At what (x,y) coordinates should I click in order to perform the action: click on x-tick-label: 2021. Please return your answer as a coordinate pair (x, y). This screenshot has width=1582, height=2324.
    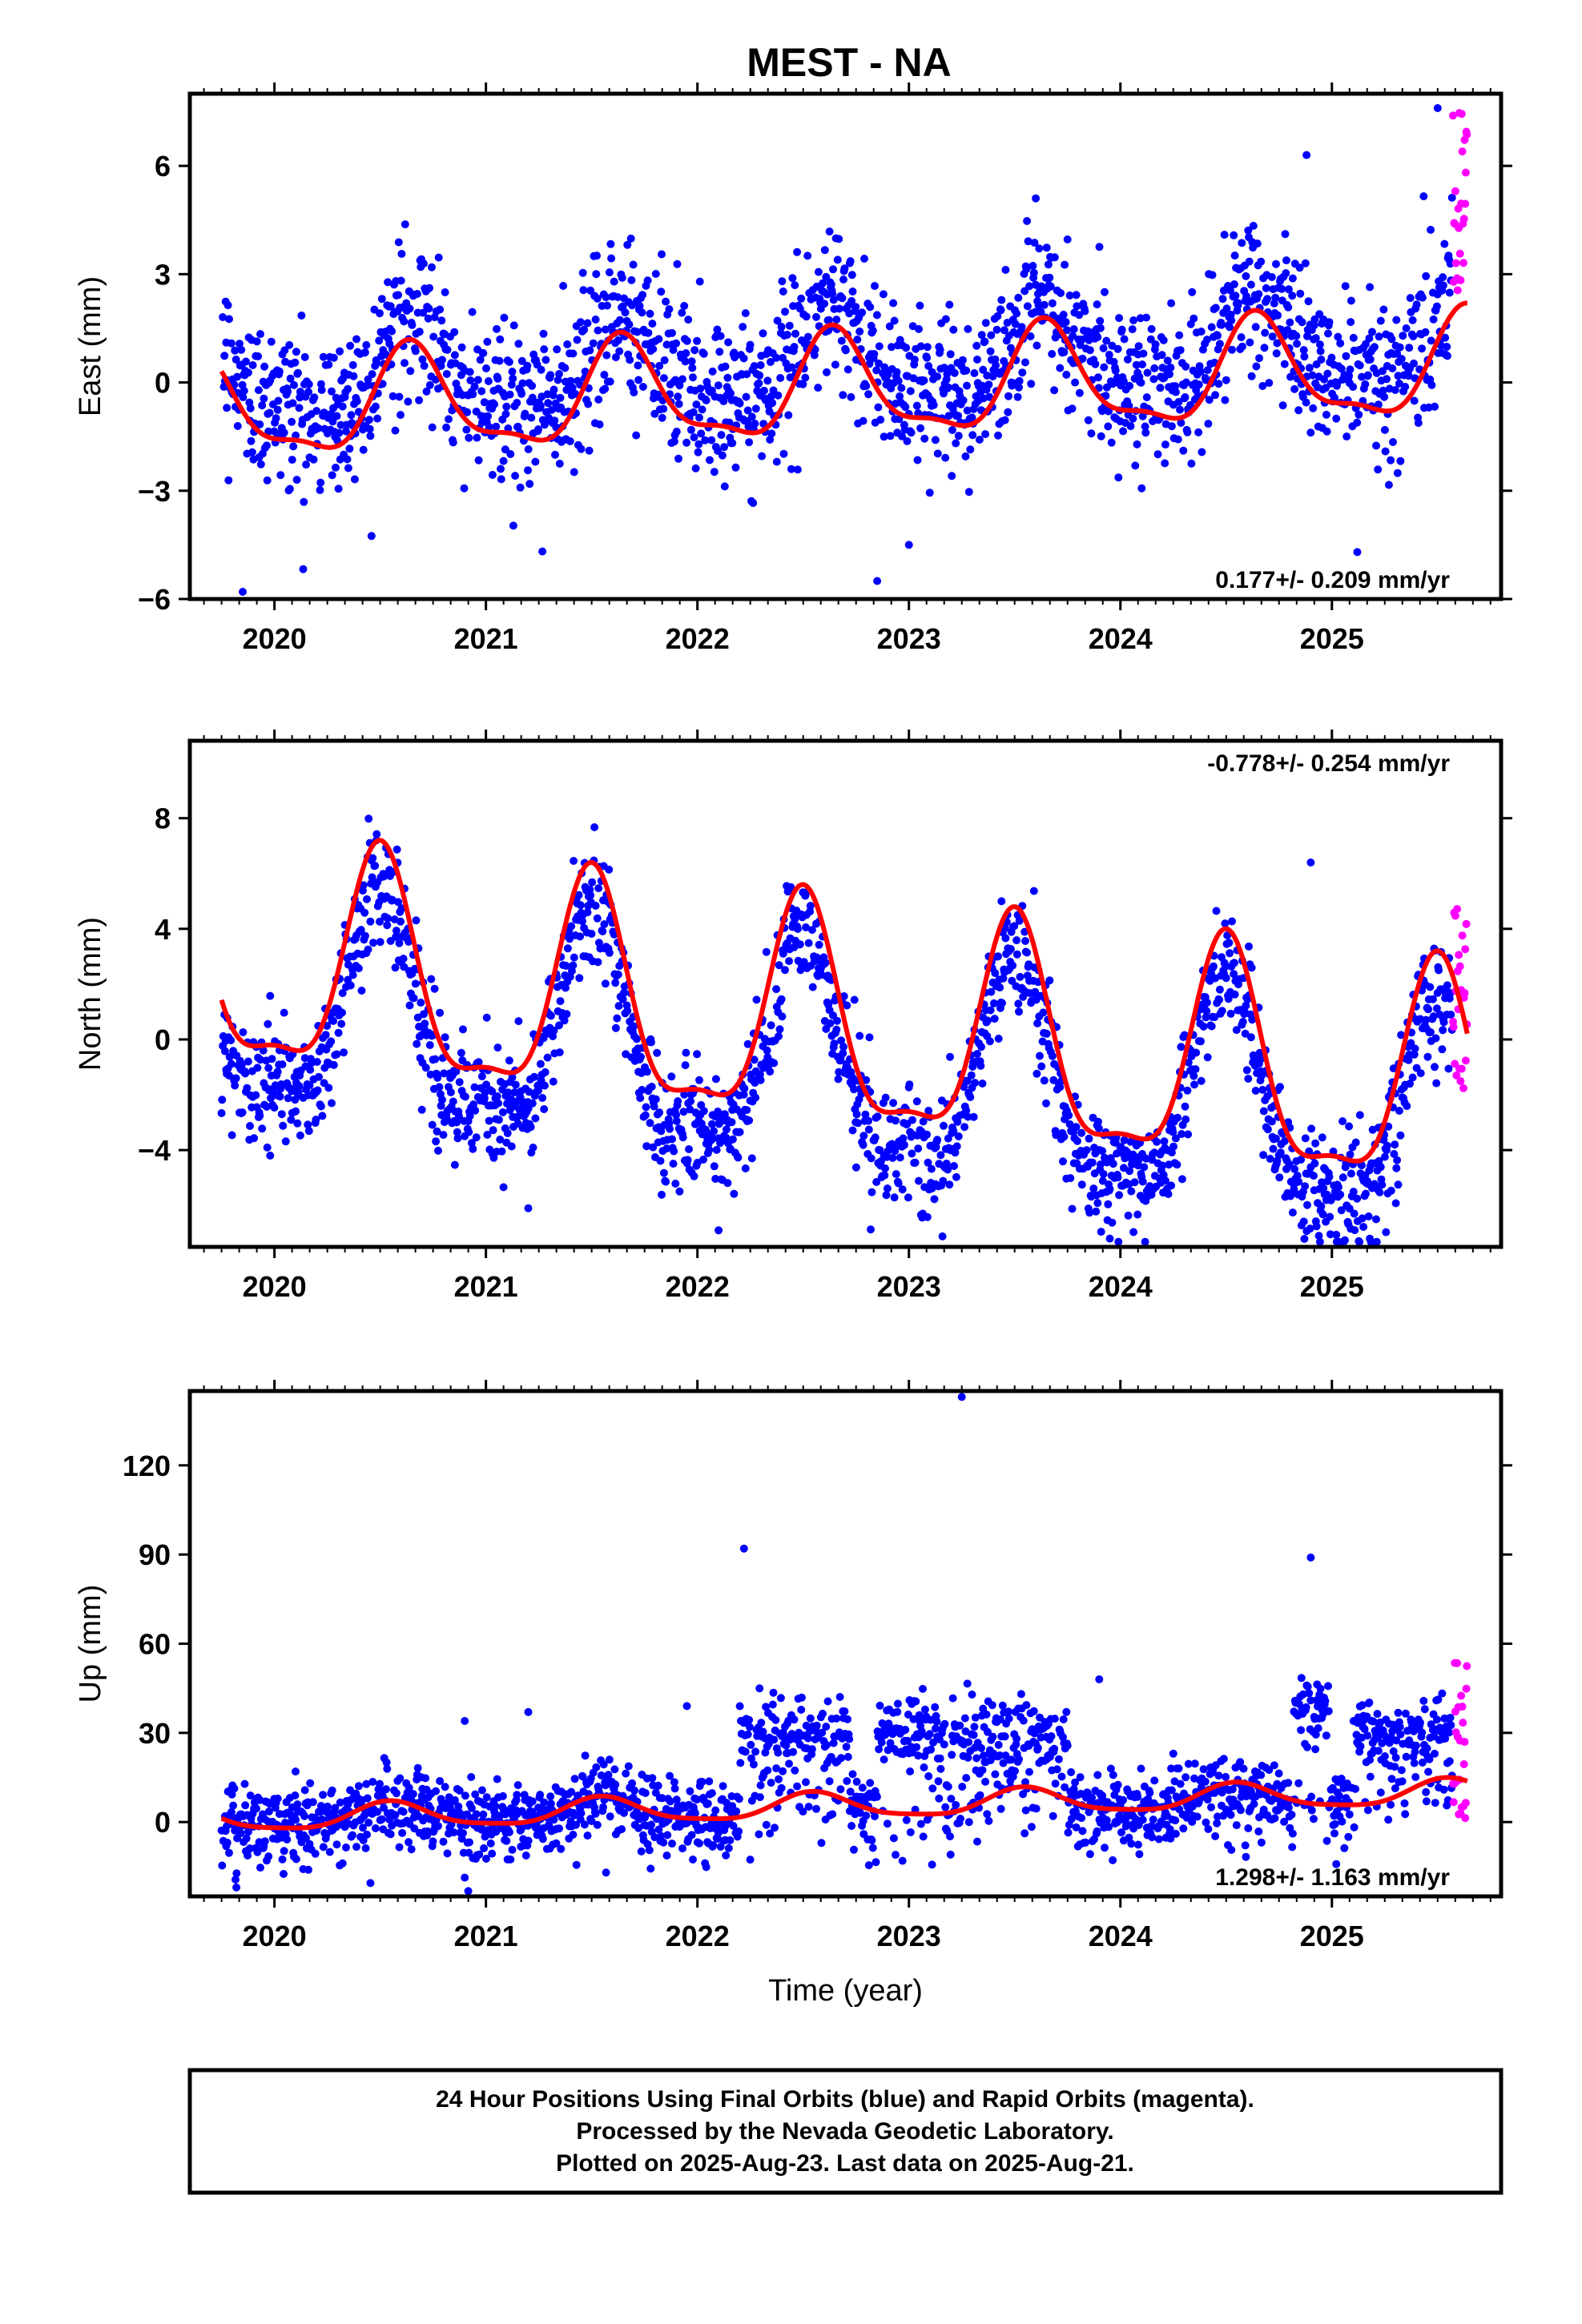
    Looking at the image, I should click on (486, 1286).